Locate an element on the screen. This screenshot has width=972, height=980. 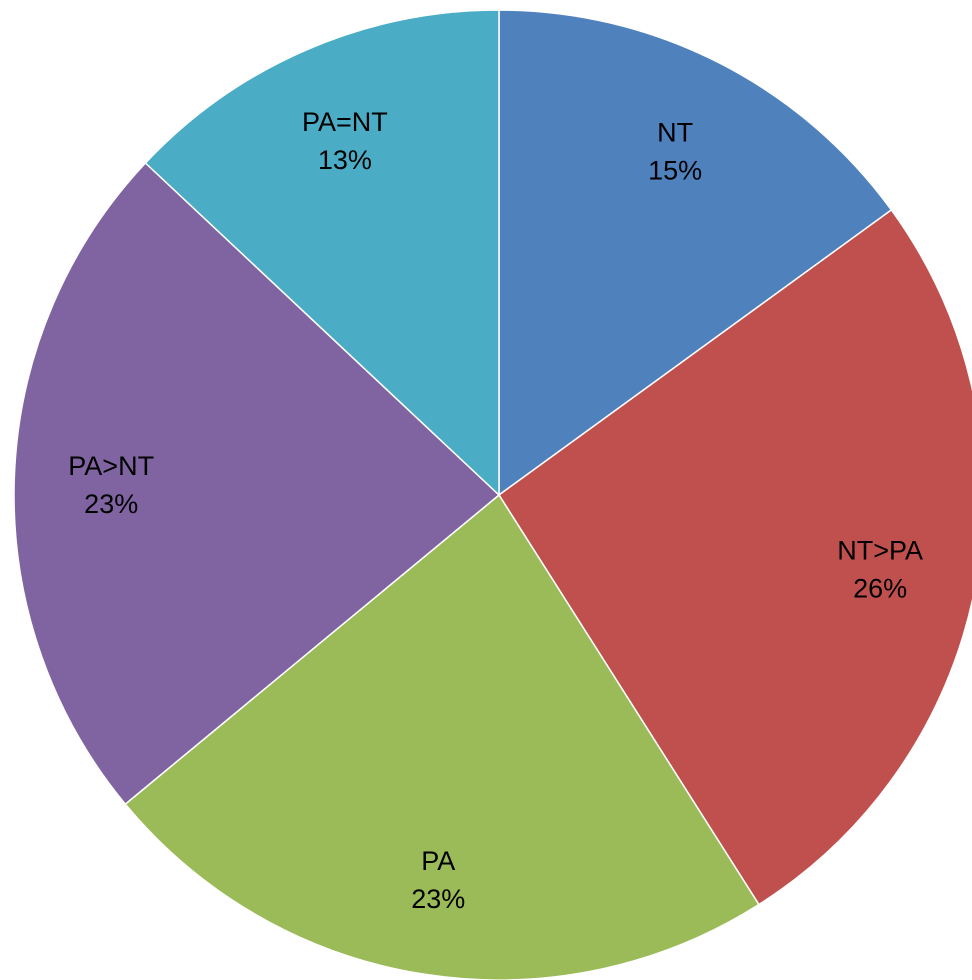
slice-percent-pa: 23% is located at coordinates (438, 899).